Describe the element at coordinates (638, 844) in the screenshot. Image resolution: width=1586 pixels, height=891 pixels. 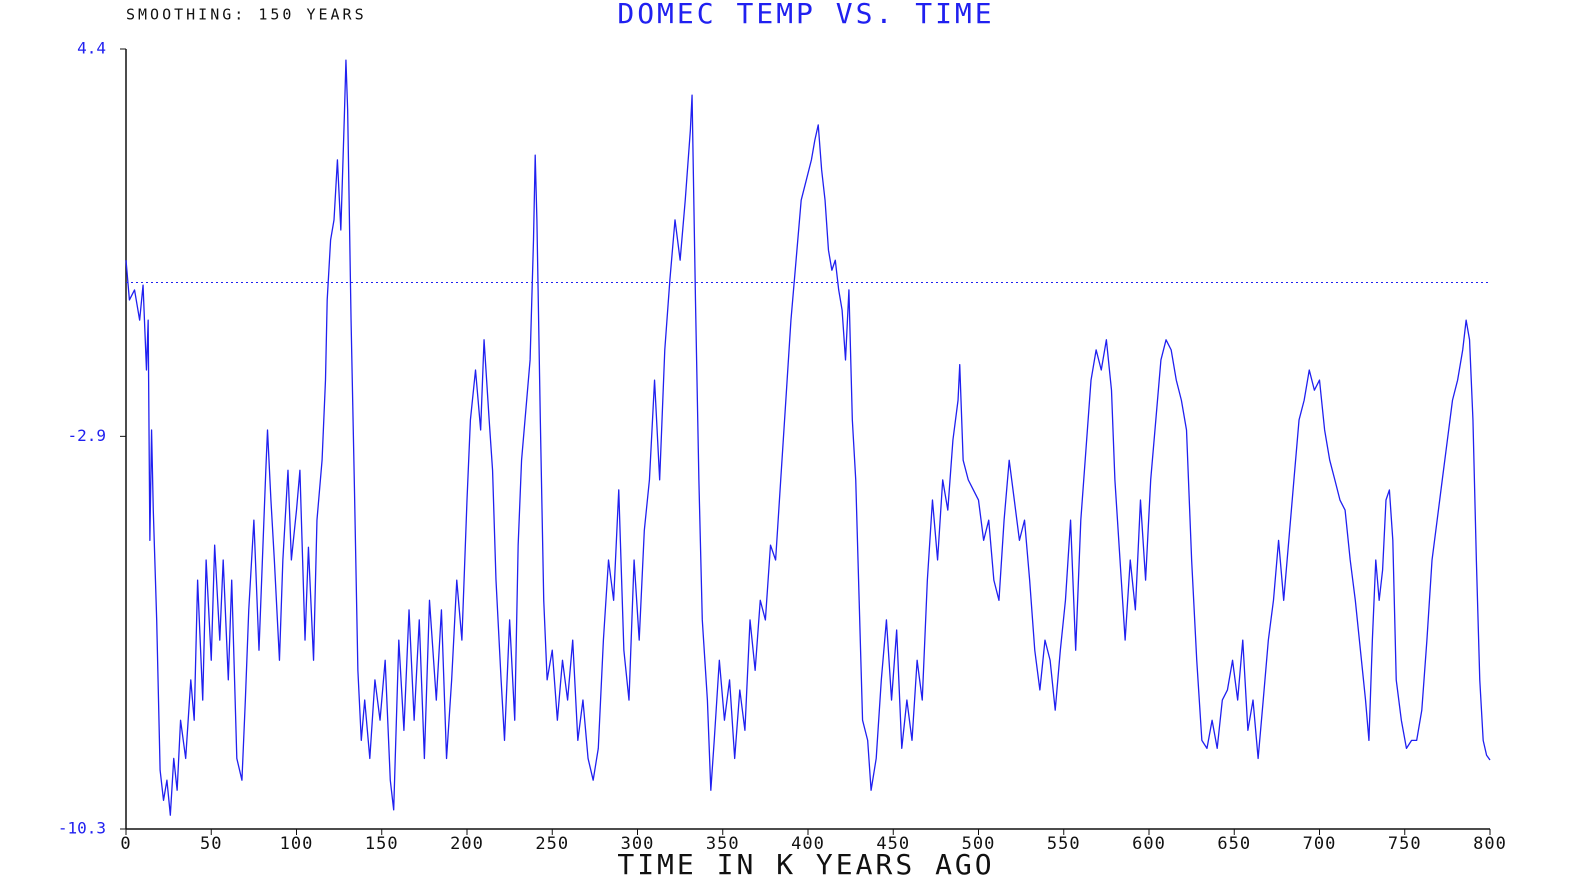
I see `x-tick-label: 300` at that location.